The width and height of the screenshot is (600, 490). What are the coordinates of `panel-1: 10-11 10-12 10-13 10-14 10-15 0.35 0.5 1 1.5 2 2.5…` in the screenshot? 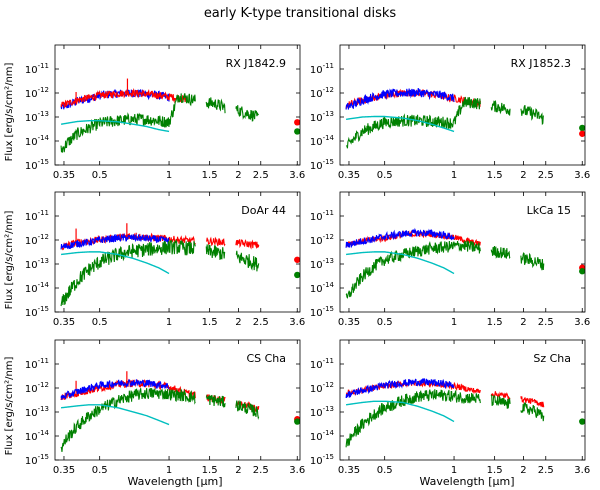 It's located at (165, 112).